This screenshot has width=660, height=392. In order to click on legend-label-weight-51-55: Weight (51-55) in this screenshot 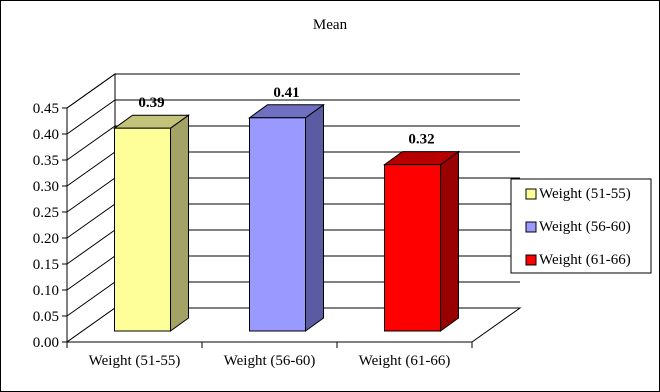, I will do `click(585, 194)`.